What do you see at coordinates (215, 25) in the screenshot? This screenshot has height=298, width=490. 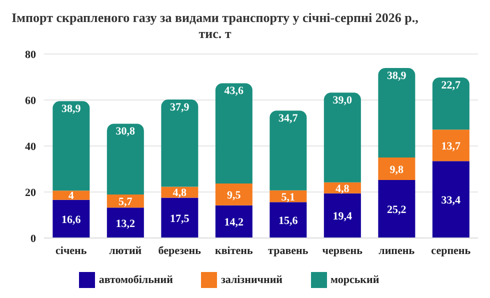 I see `chart-title: Імпорт скрапленого газу за видами транспорту у січні-серпні 2026 р., тис. т` at bounding box center [215, 25].